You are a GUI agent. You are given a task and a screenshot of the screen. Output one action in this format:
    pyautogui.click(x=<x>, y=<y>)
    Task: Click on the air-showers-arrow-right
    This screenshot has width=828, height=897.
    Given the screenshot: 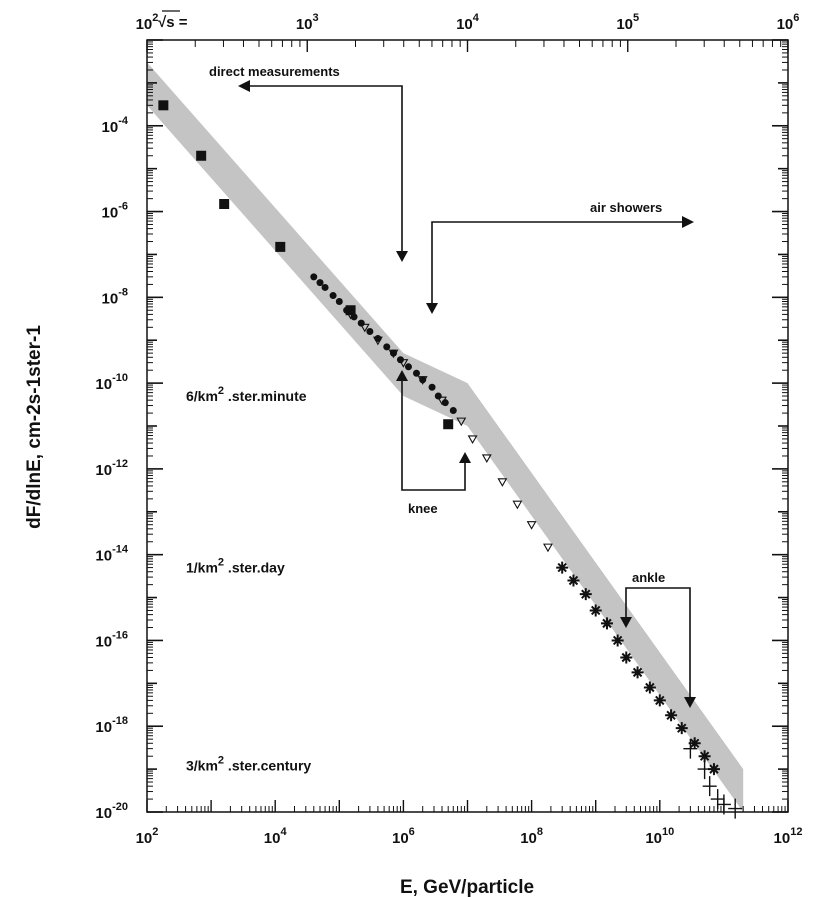 What is the action you would take?
    pyautogui.click(x=688, y=222)
    